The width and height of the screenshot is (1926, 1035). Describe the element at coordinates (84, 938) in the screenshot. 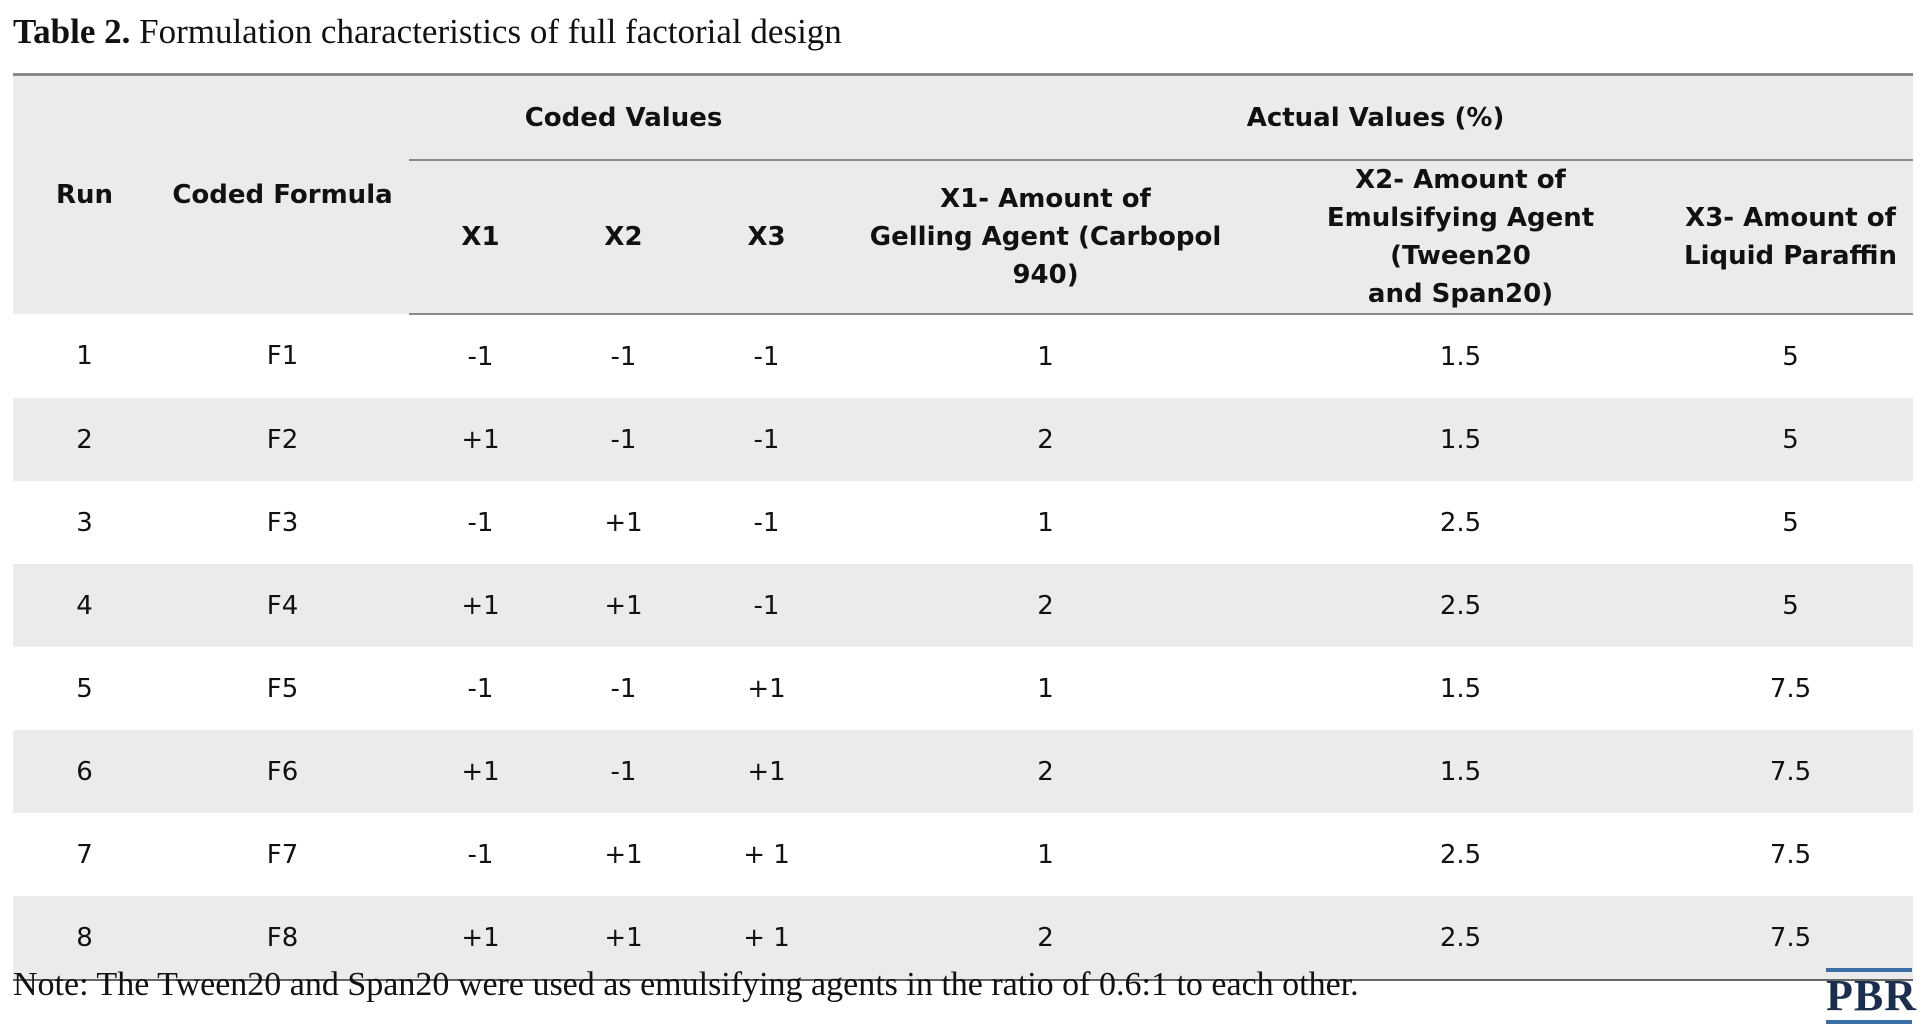

I see `cell-run: 8` at that location.